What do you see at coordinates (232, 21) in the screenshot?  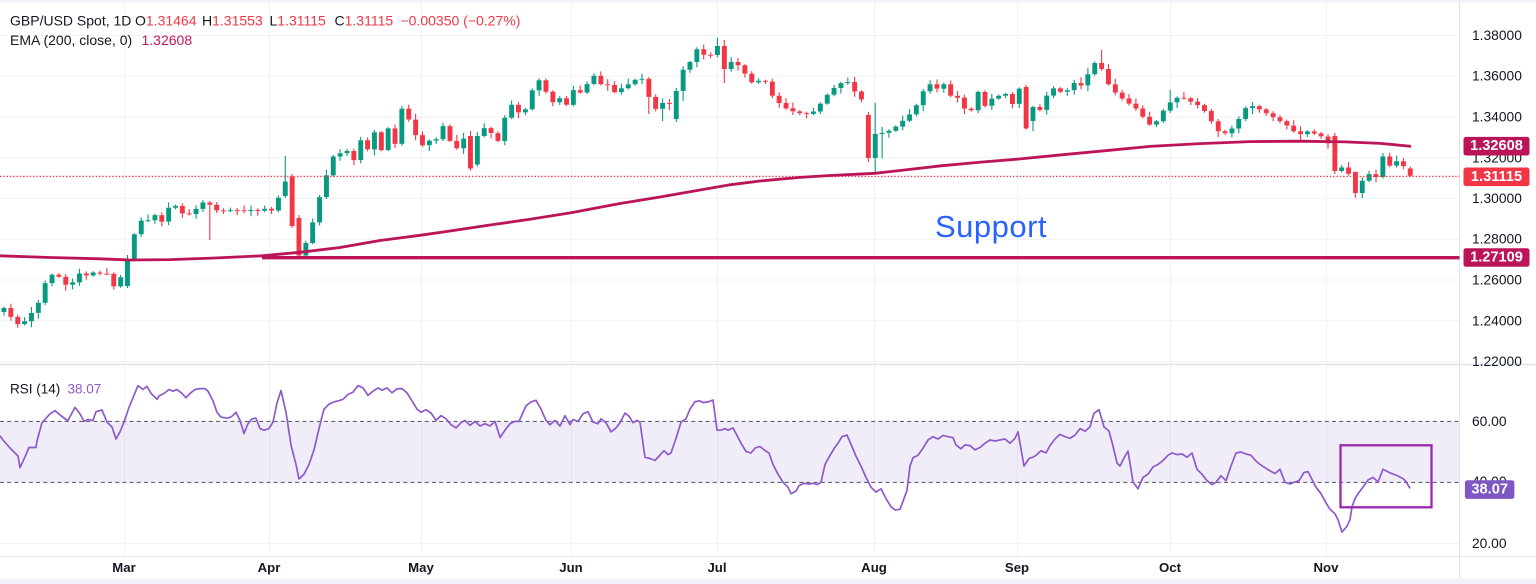 I see `svg-text: H1.31553` at bounding box center [232, 21].